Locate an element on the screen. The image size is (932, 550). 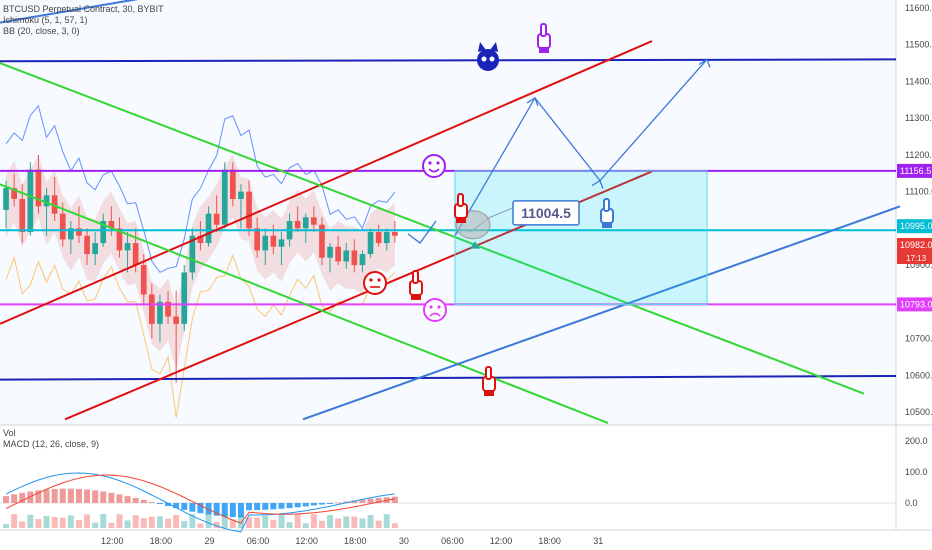
sad-face-icon is located at coordinates (435, 310).